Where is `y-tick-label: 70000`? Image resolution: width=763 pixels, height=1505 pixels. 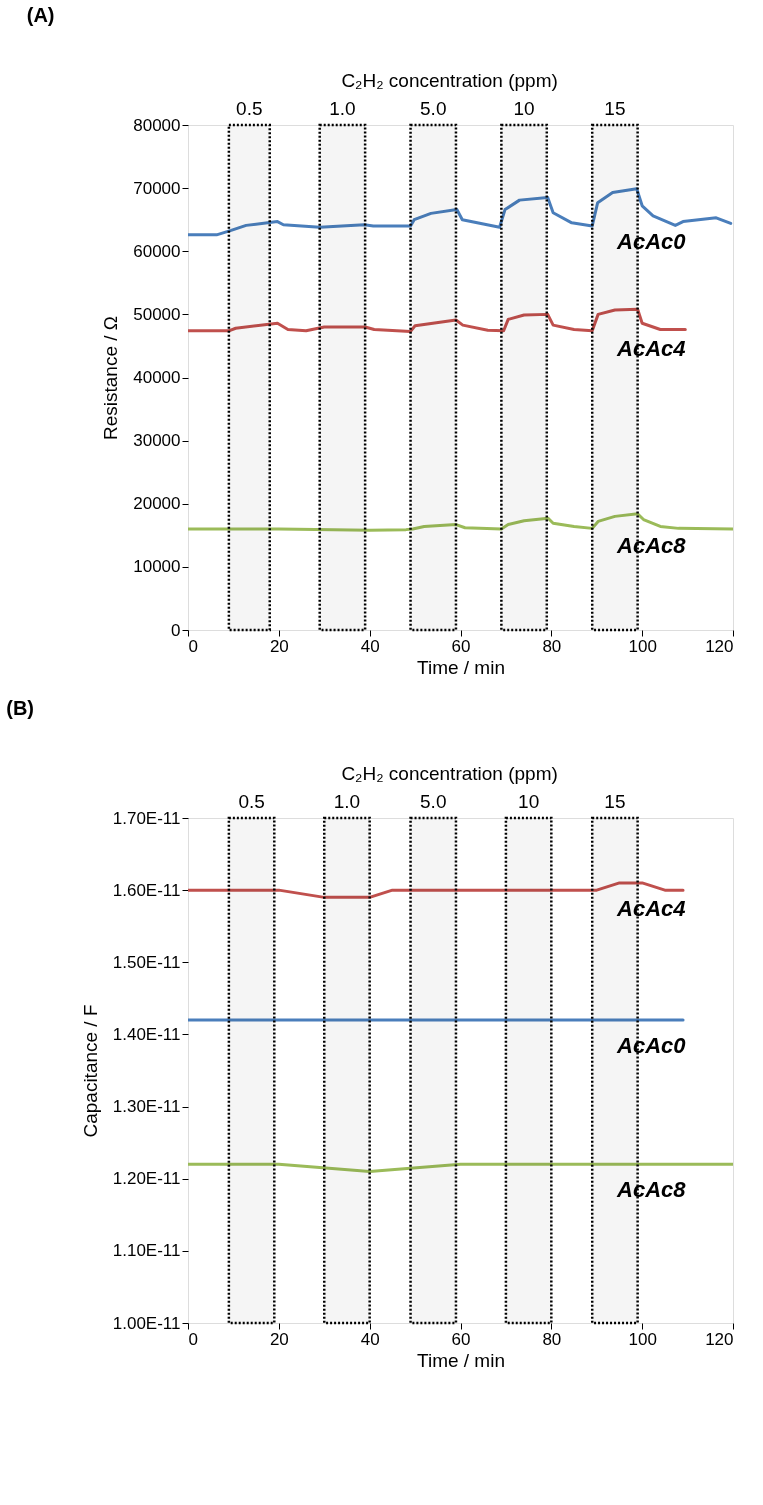
y-tick-label: 70000 is located at coordinates (157, 188).